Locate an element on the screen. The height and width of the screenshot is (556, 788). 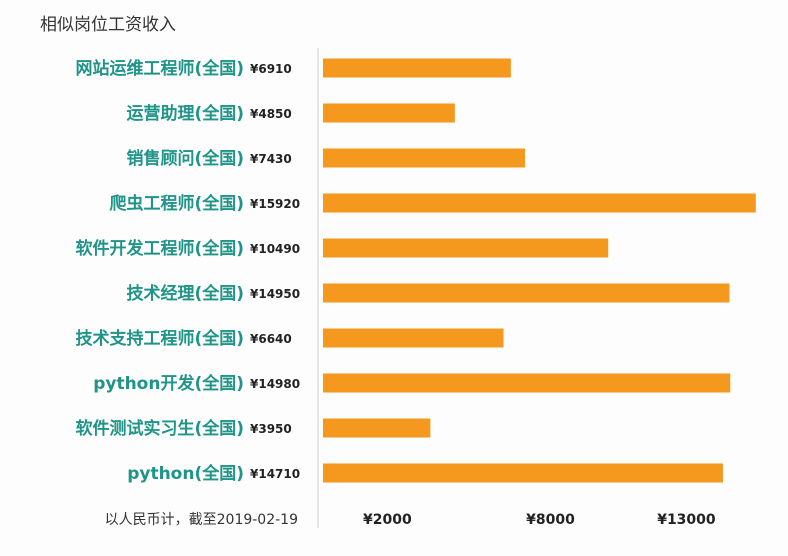
bar-row: 销售顾问(全国) ¥7430 is located at coordinates (326, 158).